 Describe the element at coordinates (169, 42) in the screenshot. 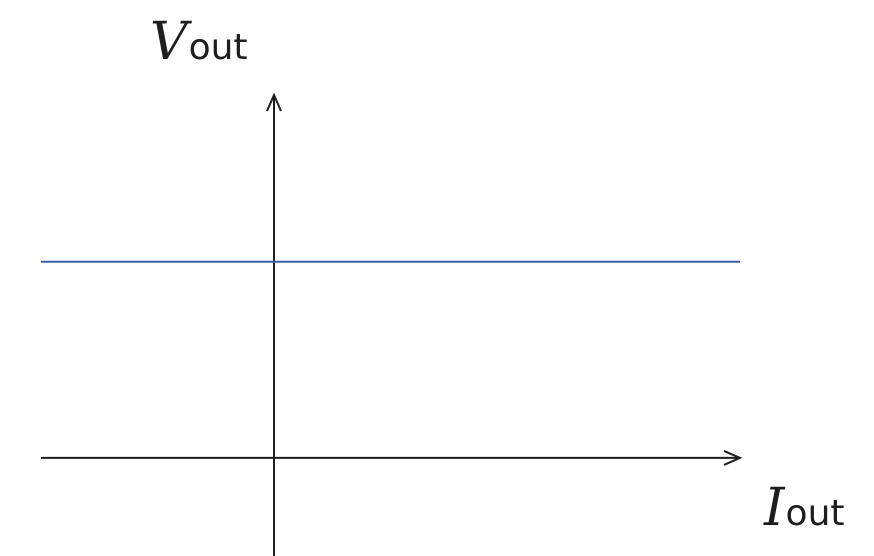

I see `y-axis-symbol: V` at that location.